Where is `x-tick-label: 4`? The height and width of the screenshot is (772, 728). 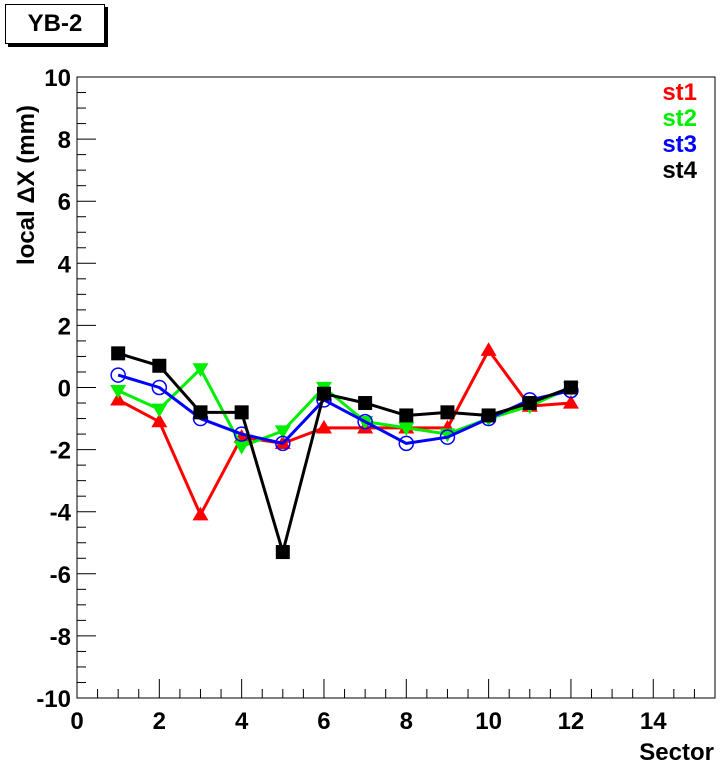 x-tick-label: 4 is located at coordinates (242, 721).